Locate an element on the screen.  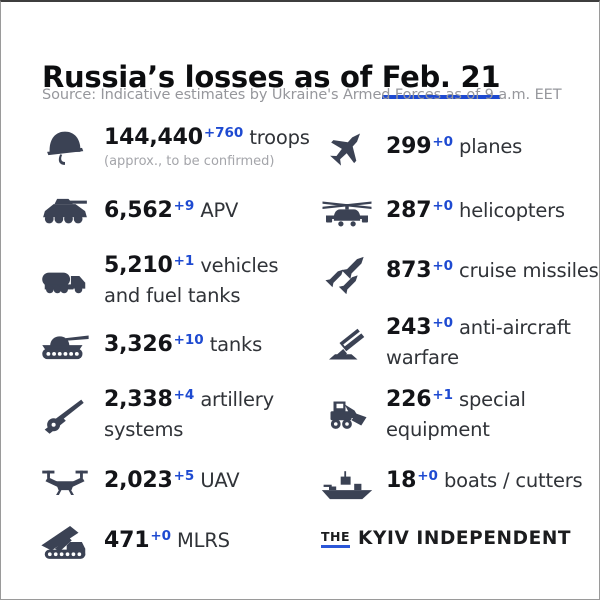
tank-icon is located at coordinates (65, 346).